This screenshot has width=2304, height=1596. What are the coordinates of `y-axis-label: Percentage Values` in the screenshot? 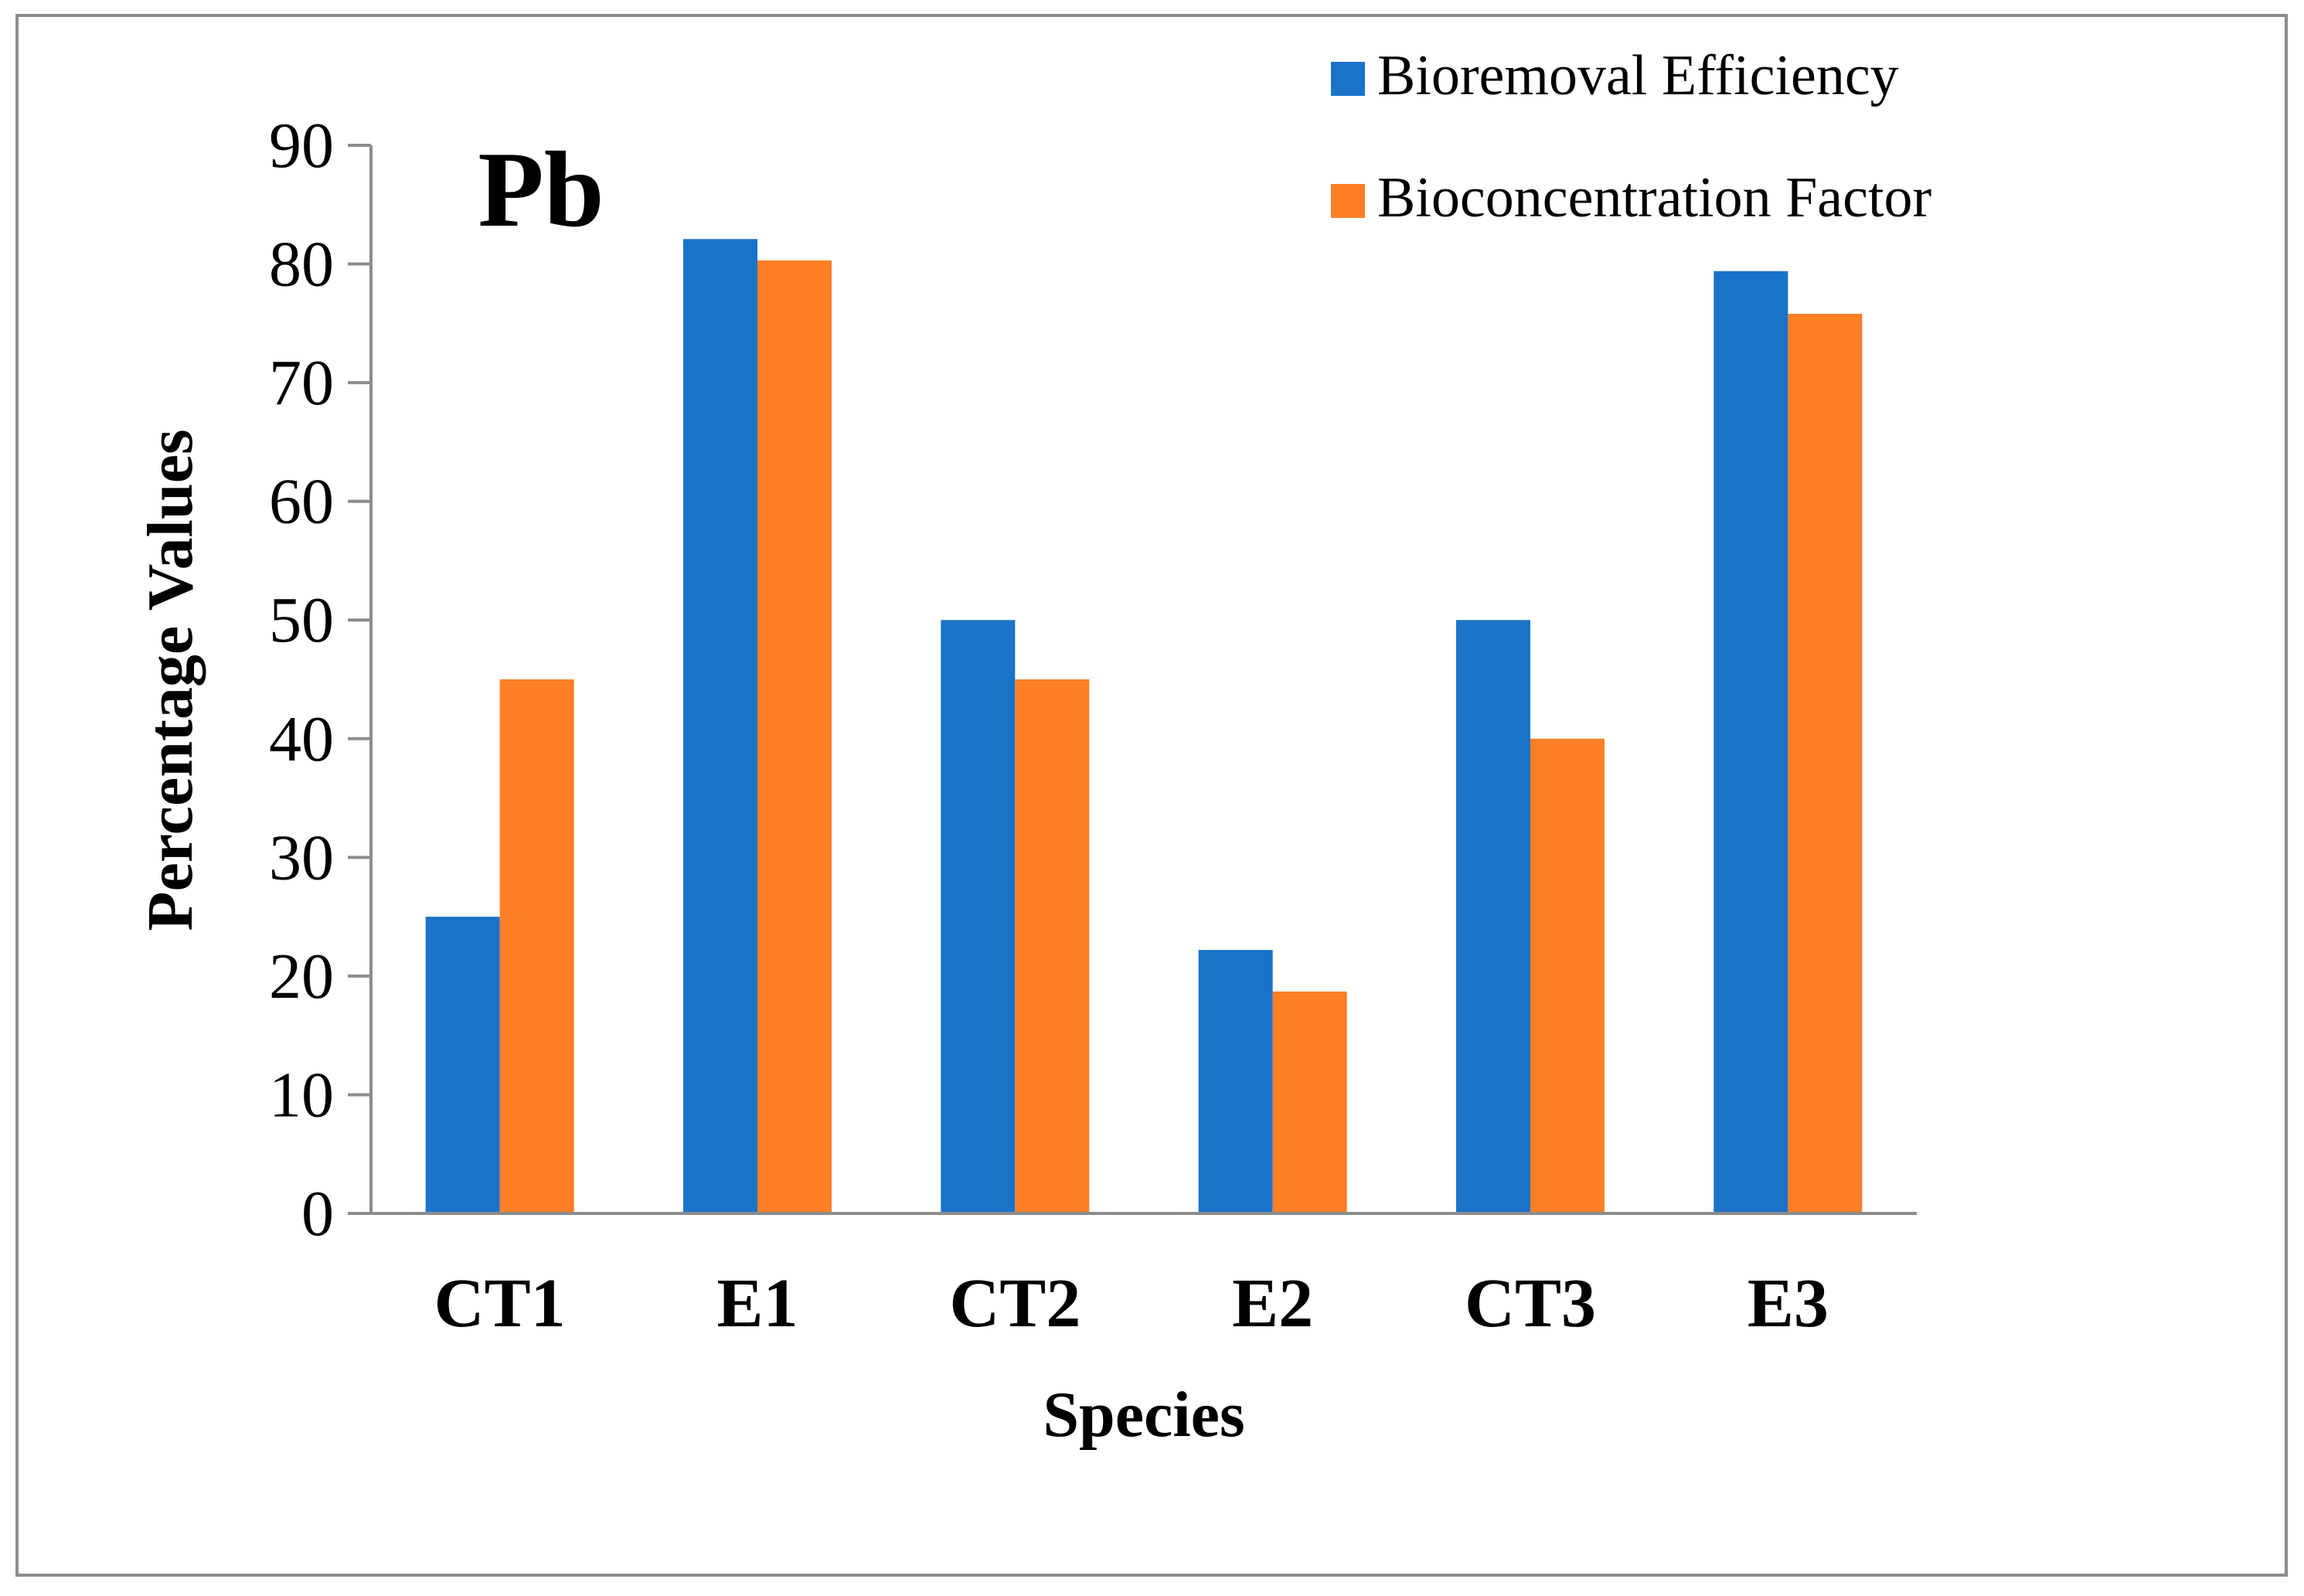 It's located at (170, 680).